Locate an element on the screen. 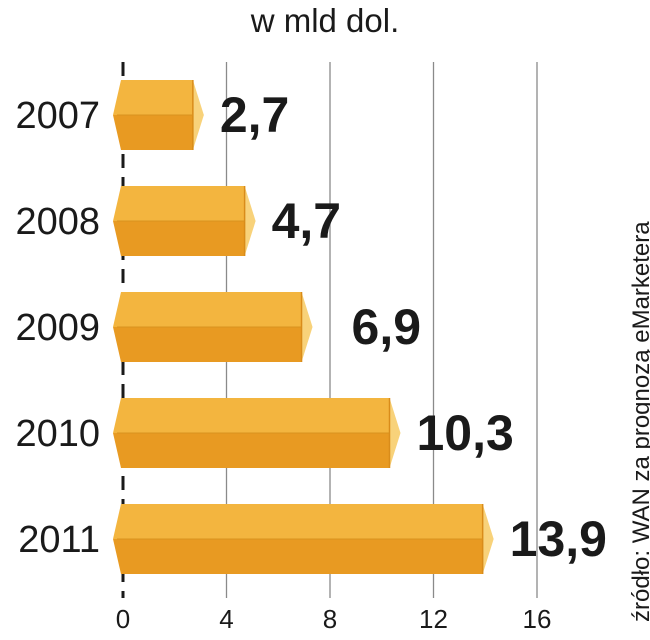 The height and width of the screenshot is (640, 650). x-tick-label: 4 is located at coordinates (226, 619).